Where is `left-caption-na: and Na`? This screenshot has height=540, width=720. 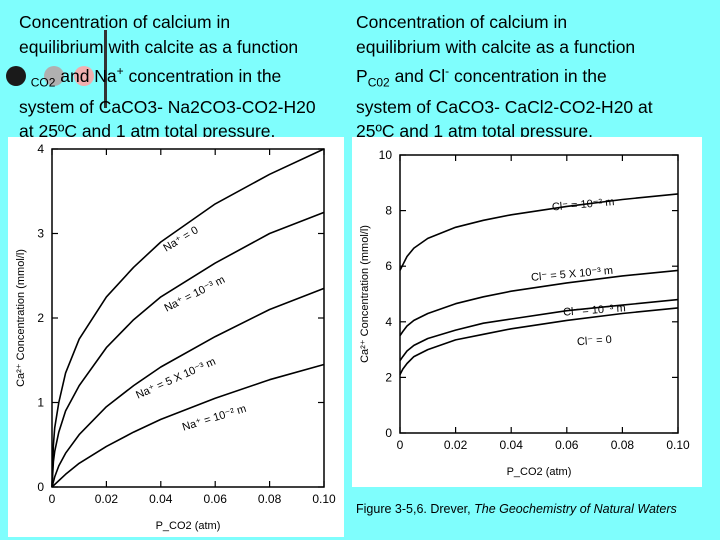
left-caption-na: and Na is located at coordinates (86, 75).